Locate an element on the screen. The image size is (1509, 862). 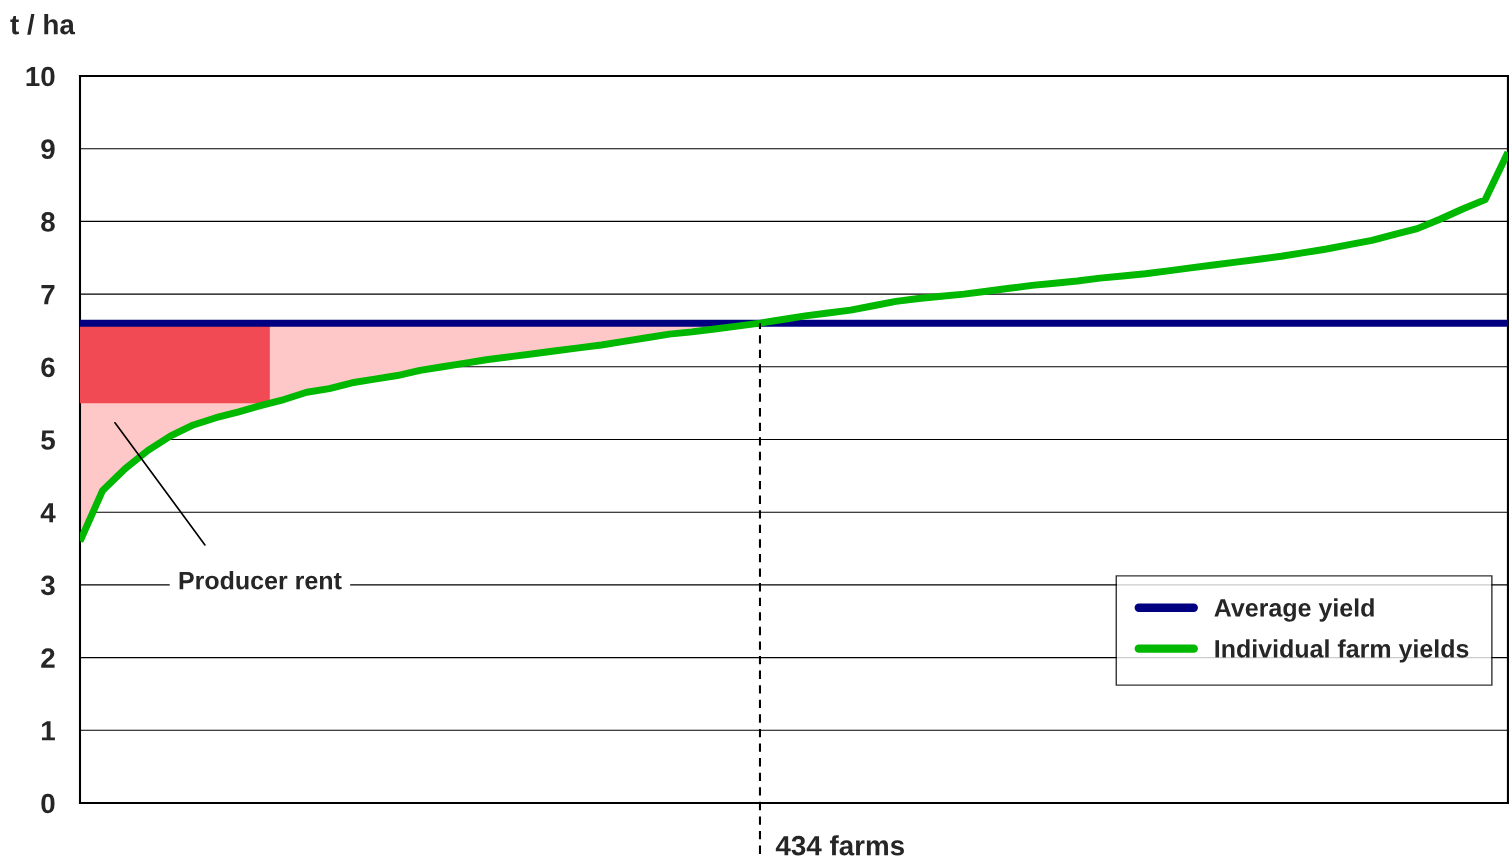
y-axis-title: t / ha is located at coordinates (42, 24).